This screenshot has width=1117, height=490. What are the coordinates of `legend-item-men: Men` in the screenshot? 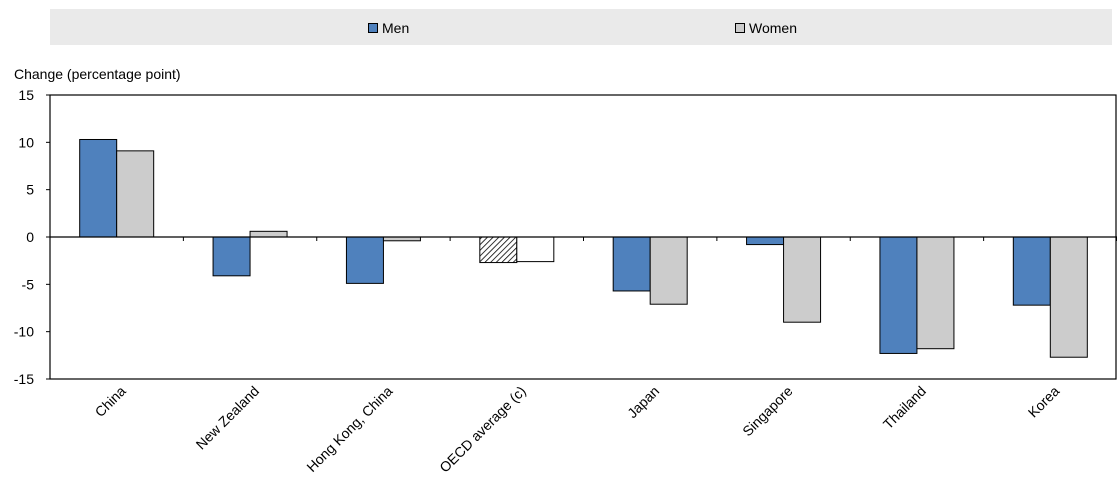 It's located at (388, 28).